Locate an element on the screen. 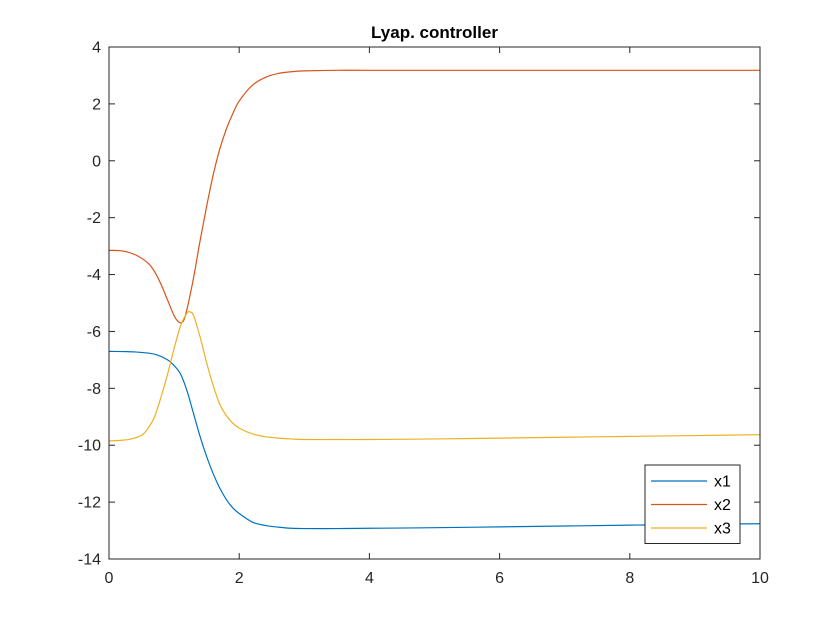  y-tick-label: -4 is located at coordinates (94, 275).